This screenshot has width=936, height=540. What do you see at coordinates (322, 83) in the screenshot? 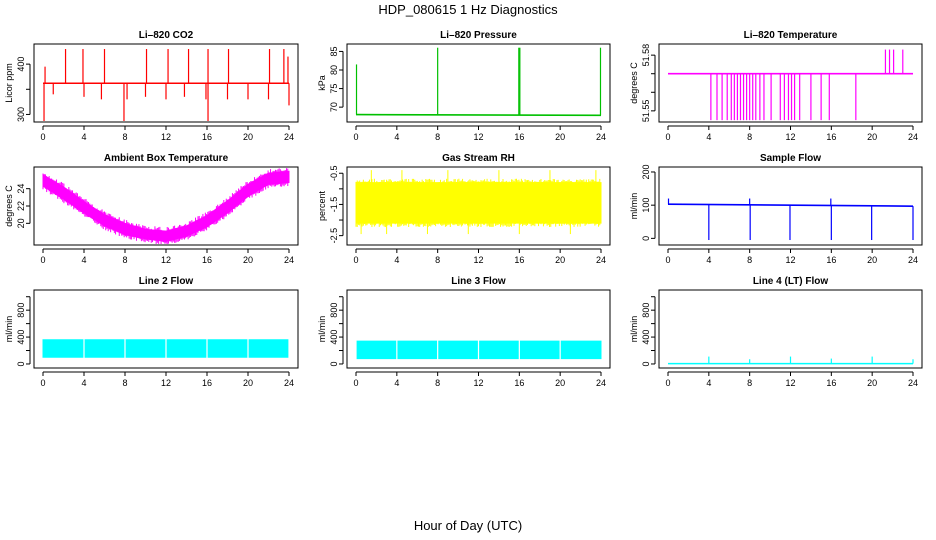
I see `y-axis-label: kPa` at bounding box center [322, 83].